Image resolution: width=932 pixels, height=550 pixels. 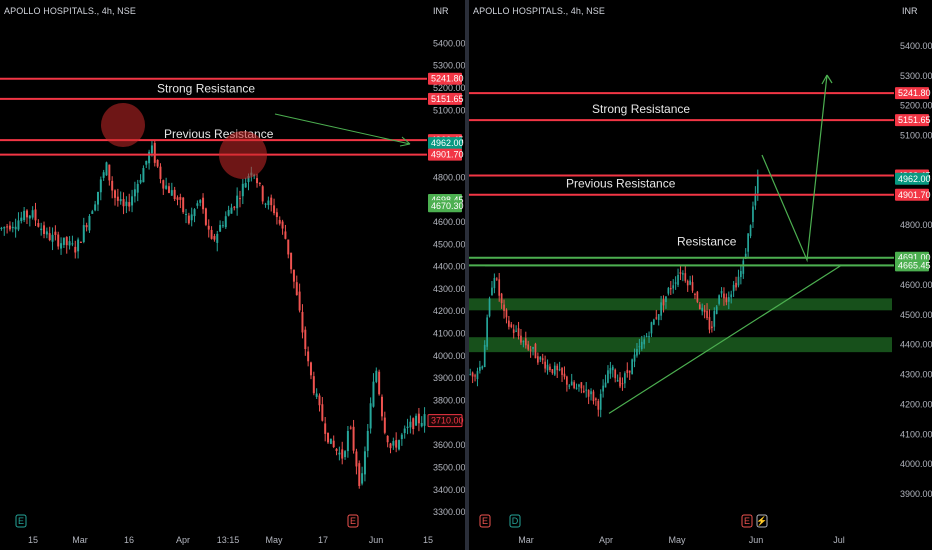 What do you see at coordinates (680, 345) in the screenshot?
I see `support-zone` at bounding box center [680, 345].